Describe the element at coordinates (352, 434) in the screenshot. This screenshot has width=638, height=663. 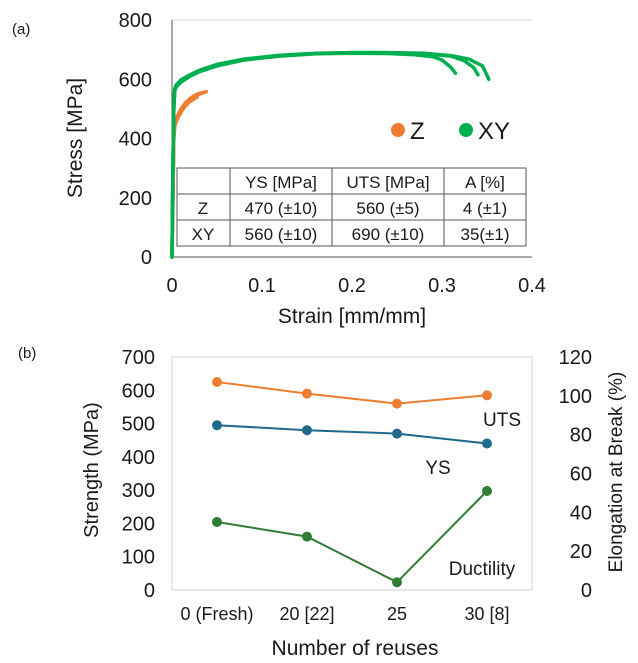
I see `series-line-ys` at that location.